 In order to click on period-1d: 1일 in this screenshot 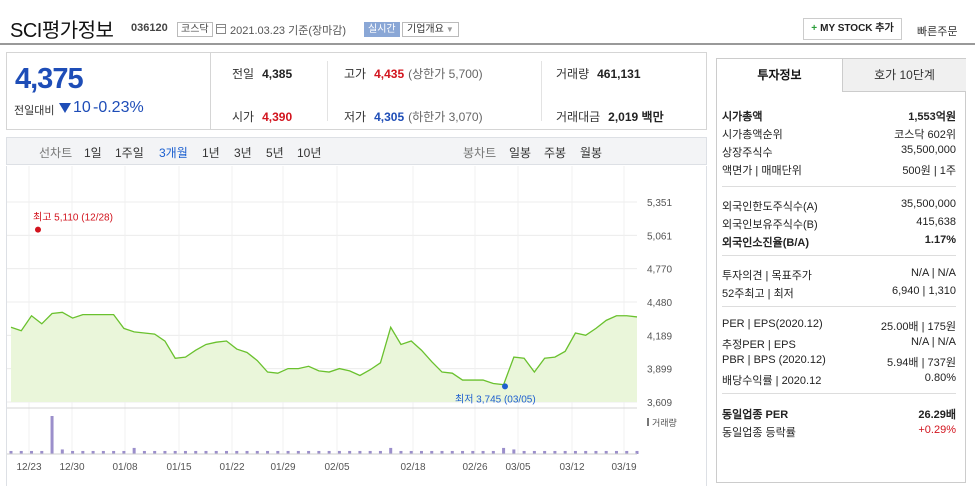, I will do `click(93, 153)`.